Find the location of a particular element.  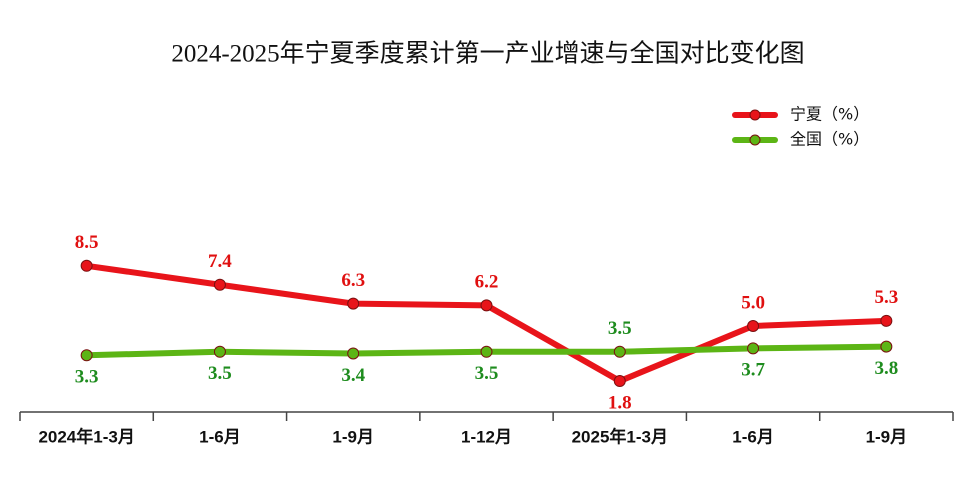

data-label: 6.3 is located at coordinates (353, 280).